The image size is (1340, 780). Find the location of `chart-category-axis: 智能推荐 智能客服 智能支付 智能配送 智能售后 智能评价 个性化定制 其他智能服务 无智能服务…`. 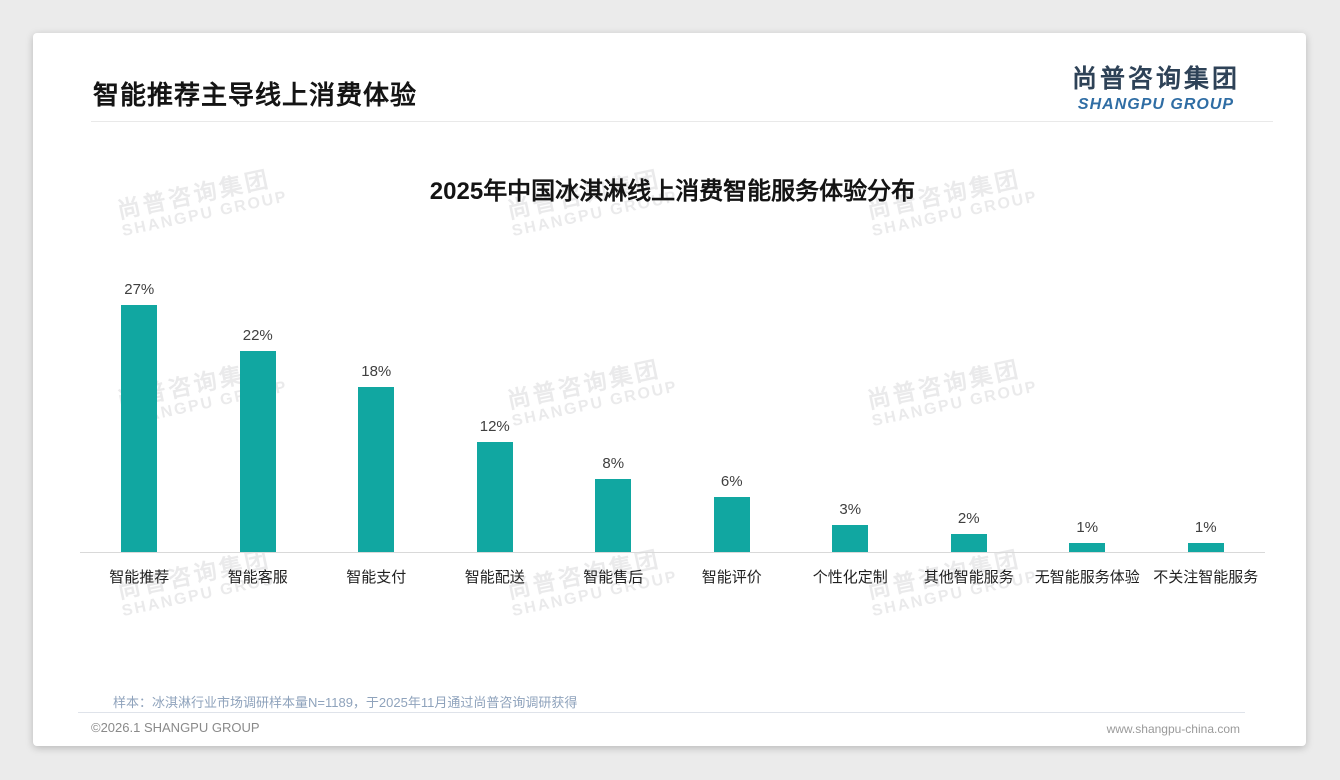

chart-category-axis: 智能推荐 智能客服 智能支付 智能配送 智能售后 智能评价 个性化定制 其他智能服务 无智能服务… is located at coordinates (672, 570).